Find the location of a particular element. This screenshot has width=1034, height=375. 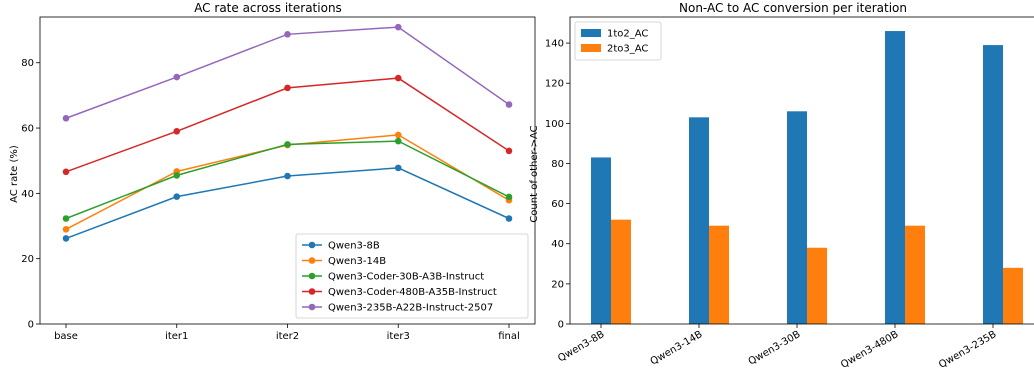

x-tick-label: Qwen3-8B is located at coordinates (581, 346).